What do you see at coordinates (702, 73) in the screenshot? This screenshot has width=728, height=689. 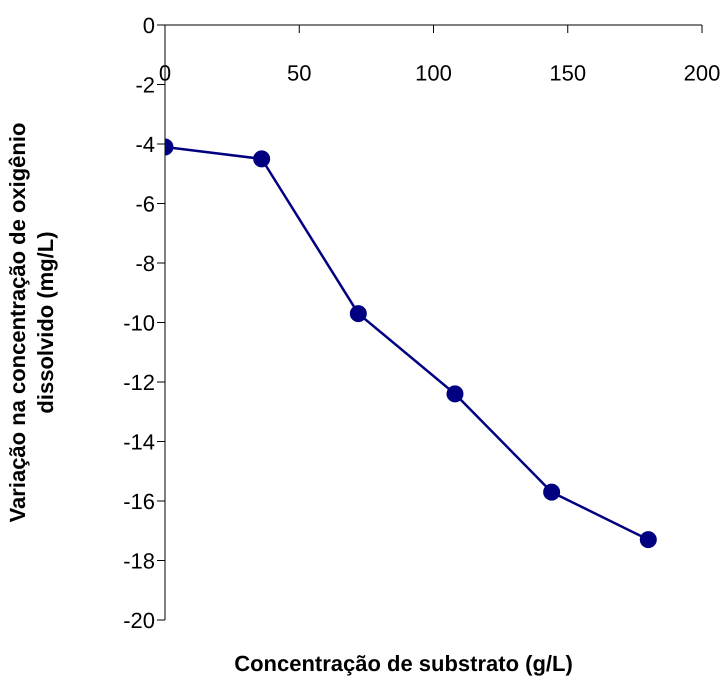 I see `x-tick-label: 200` at bounding box center [702, 73].